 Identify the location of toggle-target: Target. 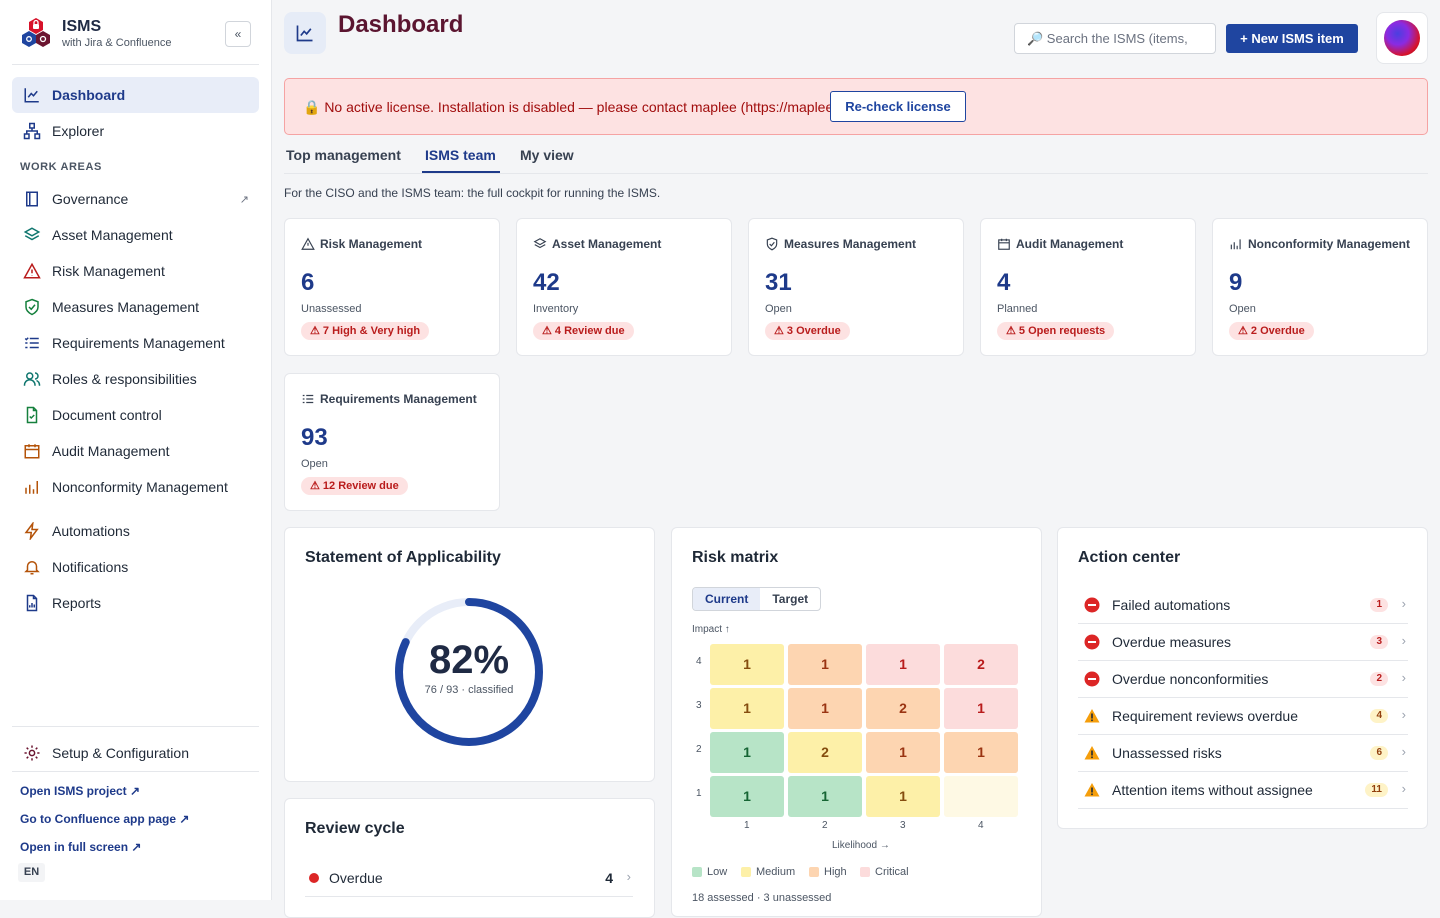
(790, 599).